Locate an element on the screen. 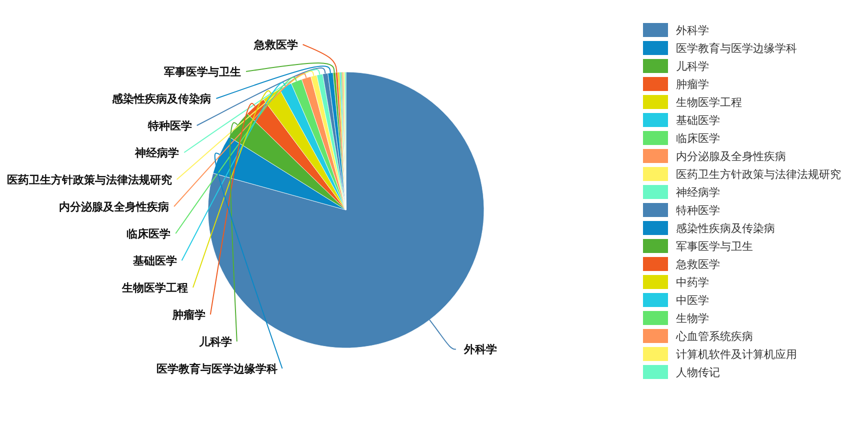 Image resolution: width=864 pixels, height=422 pixels. slice-label: 医学教育与医学边缘学科 is located at coordinates (217, 369).